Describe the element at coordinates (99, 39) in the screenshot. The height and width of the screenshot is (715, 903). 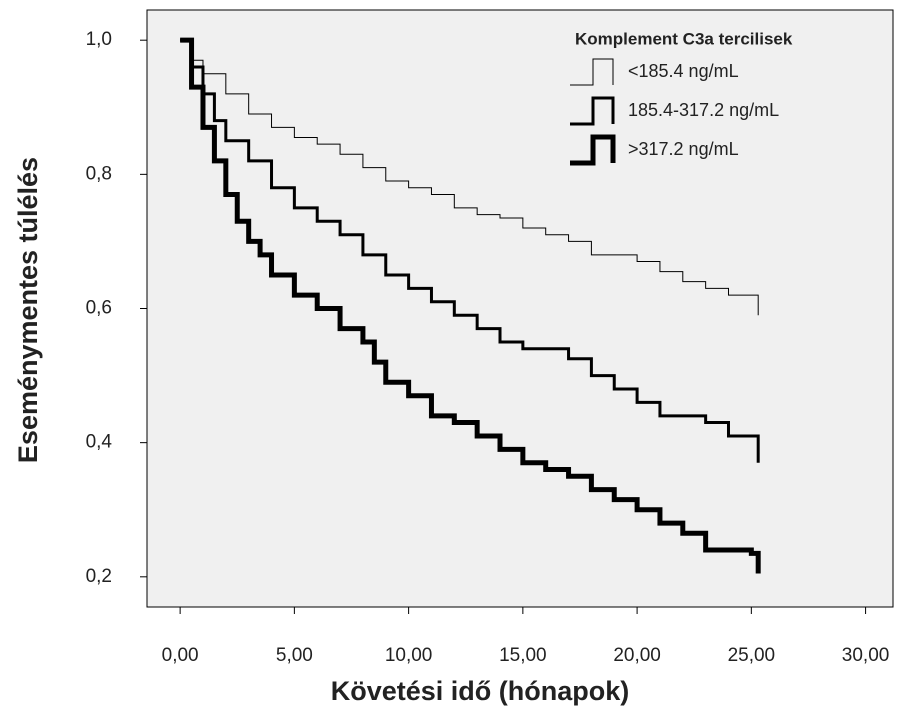
I see `y-tick-label: 1,0` at that location.